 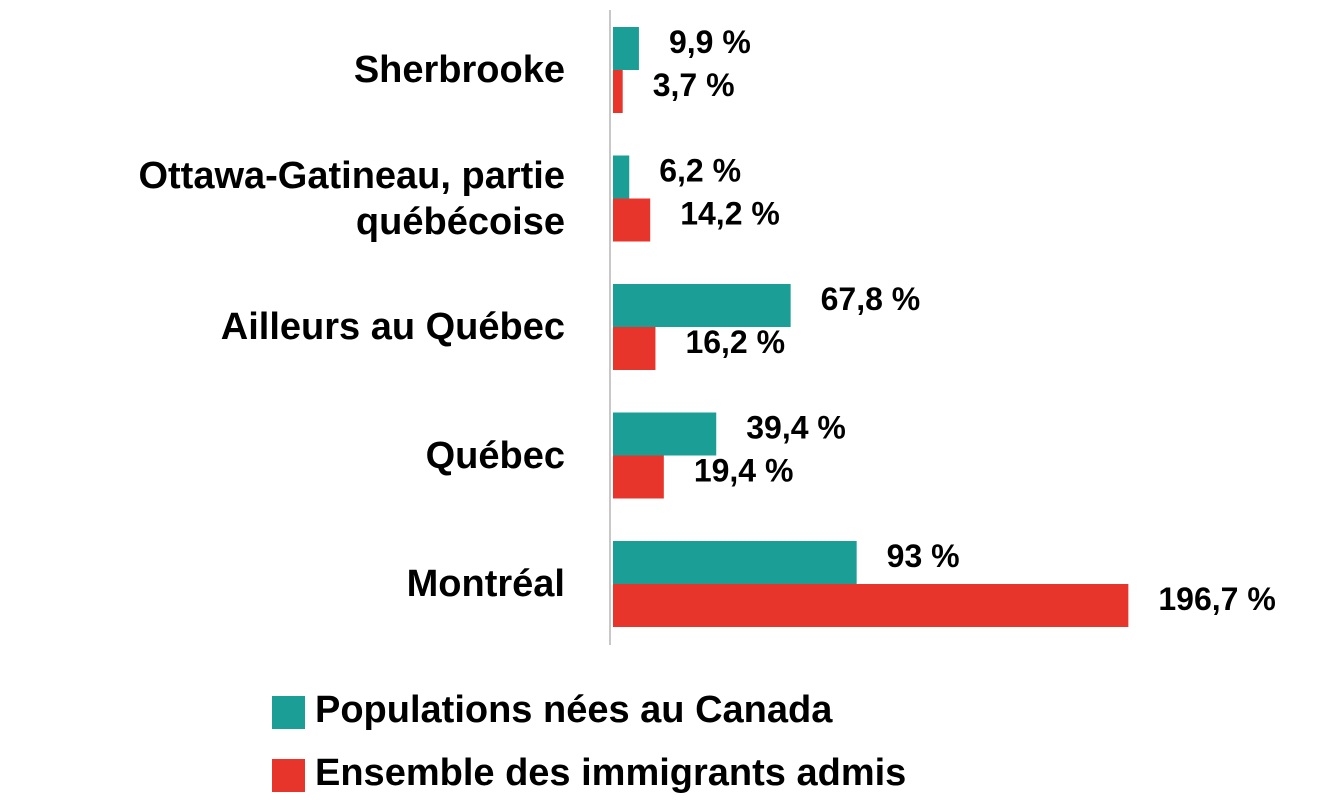 What do you see at coordinates (710, 42) in the screenshot?
I see `value-label: 9,9 %` at bounding box center [710, 42].